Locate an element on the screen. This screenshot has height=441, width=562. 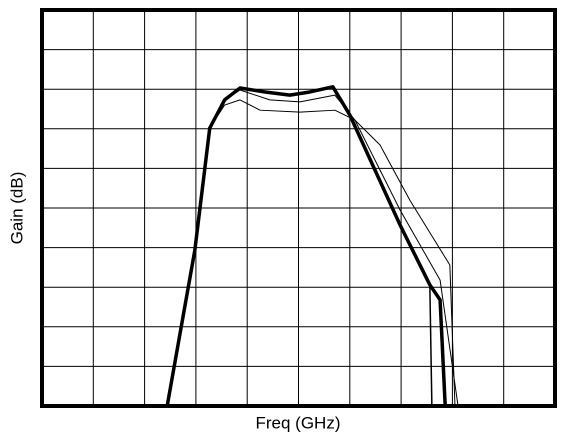
x-axis-label: Freq (GHz) is located at coordinates (298, 422).